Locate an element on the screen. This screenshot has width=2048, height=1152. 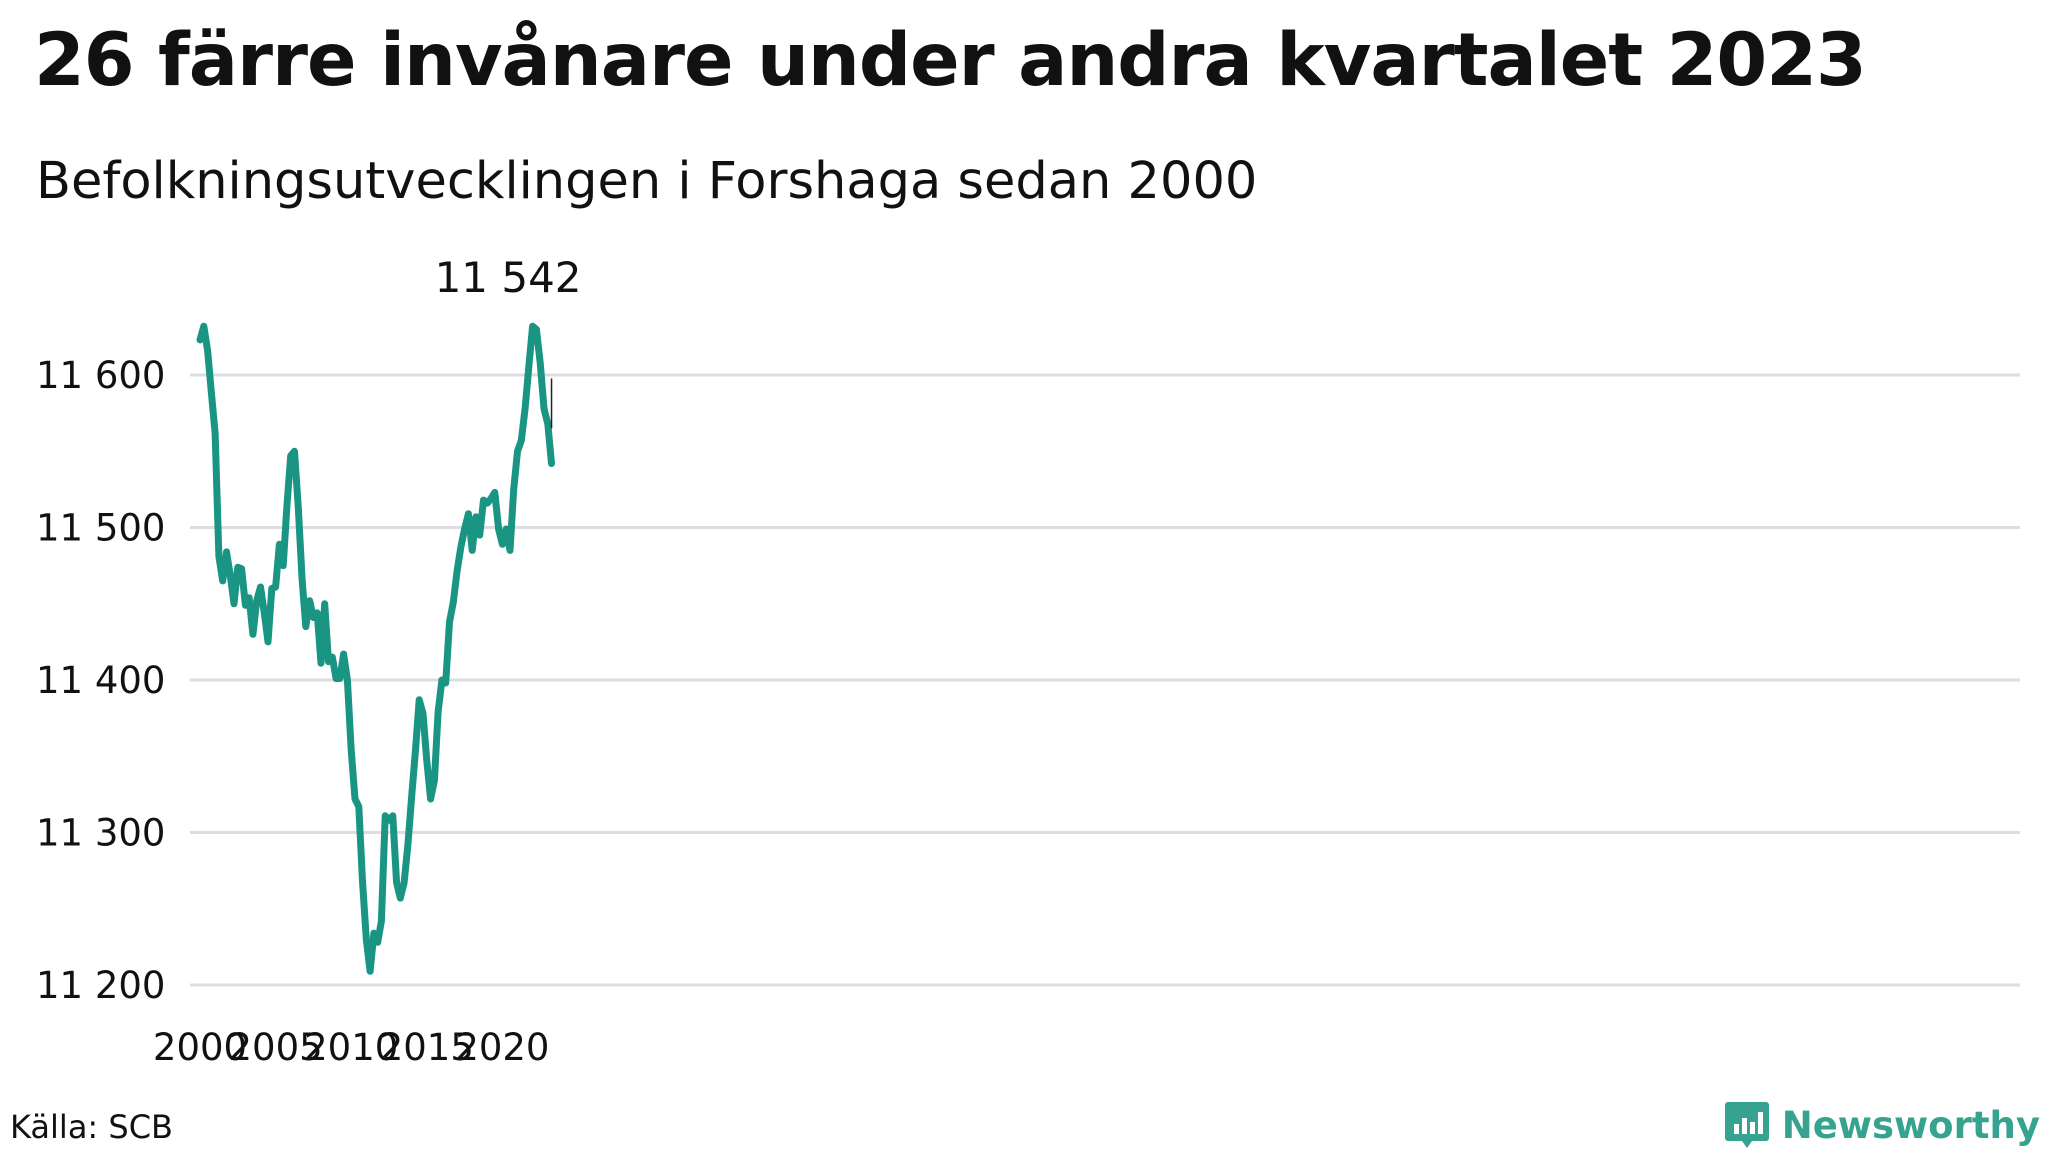
y-axis-tick-labels: 11 200 11 300 11 400 11 500 11 600 is located at coordinates (100, 680).